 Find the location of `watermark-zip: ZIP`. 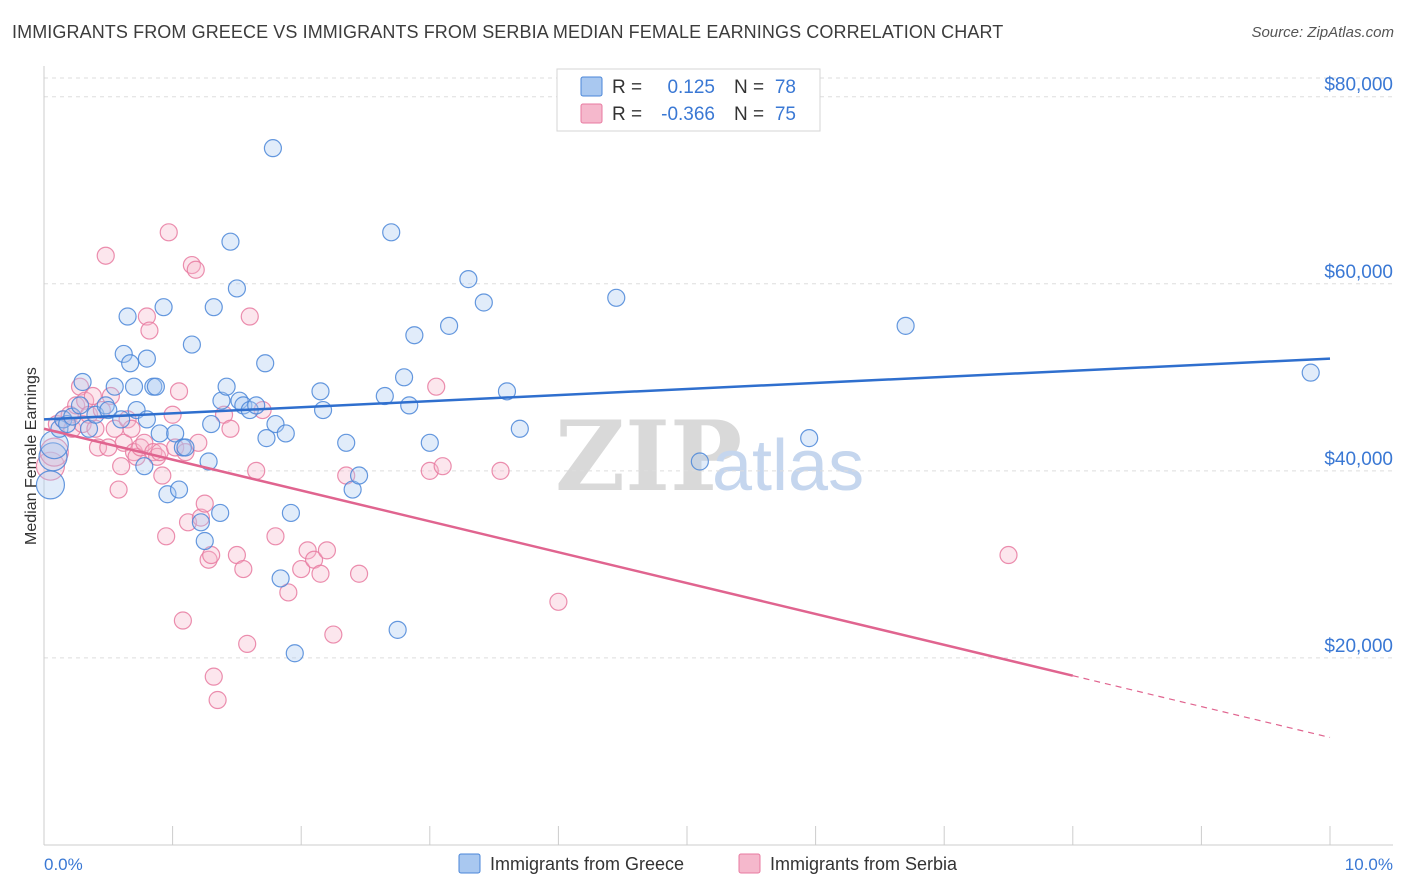

watermark-zip: ZIP is located at coordinates (648, 456).